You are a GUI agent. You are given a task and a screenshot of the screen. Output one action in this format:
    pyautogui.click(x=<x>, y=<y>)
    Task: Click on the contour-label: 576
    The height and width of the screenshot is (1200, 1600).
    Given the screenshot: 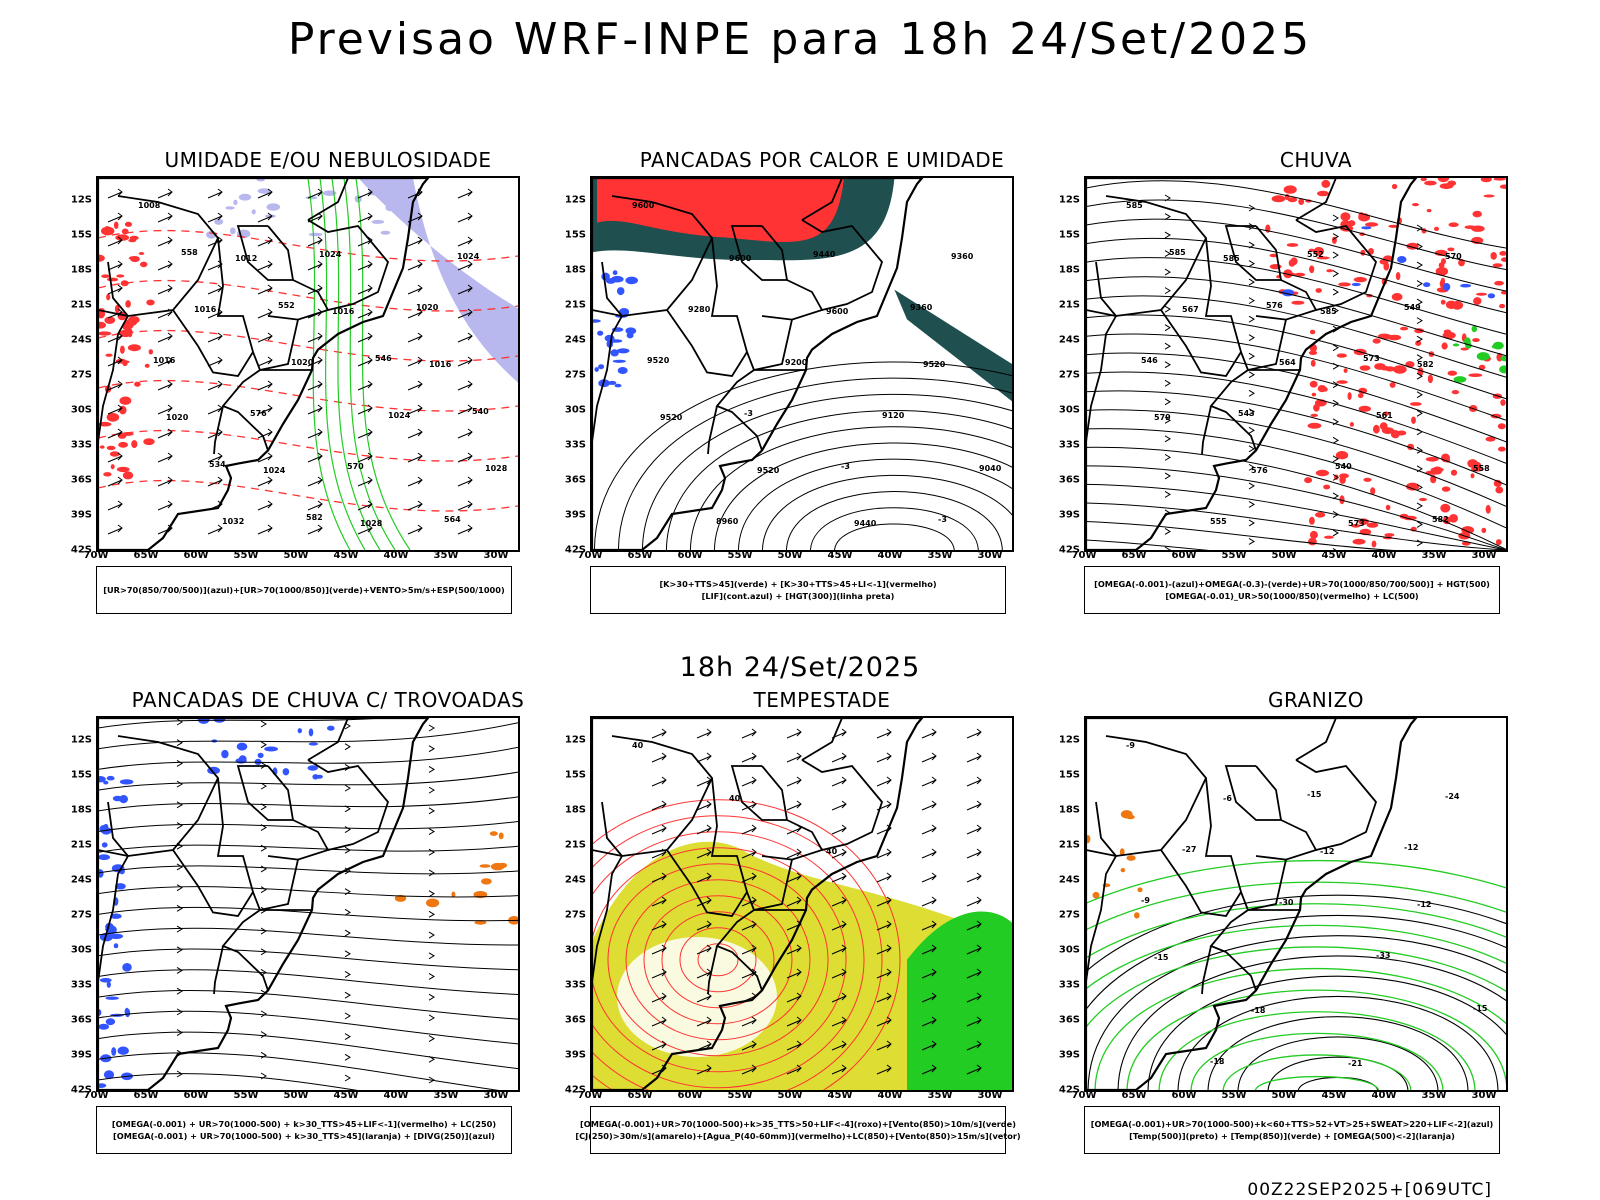 What is the action you would take?
    pyautogui.click(x=1259, y=470)
    